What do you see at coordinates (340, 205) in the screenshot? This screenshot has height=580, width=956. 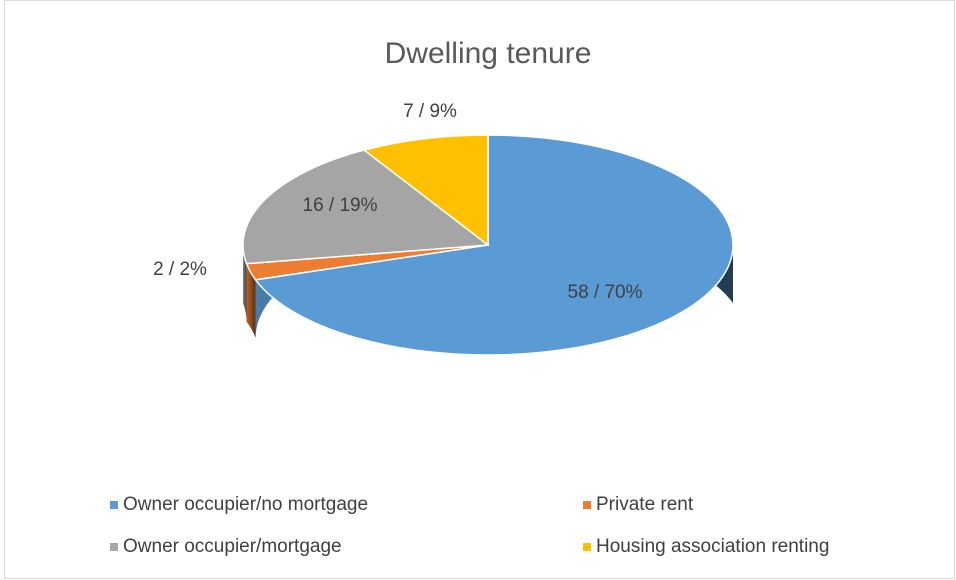 I see `data-label: 16 / 19%` at bounding box center [340, 205].